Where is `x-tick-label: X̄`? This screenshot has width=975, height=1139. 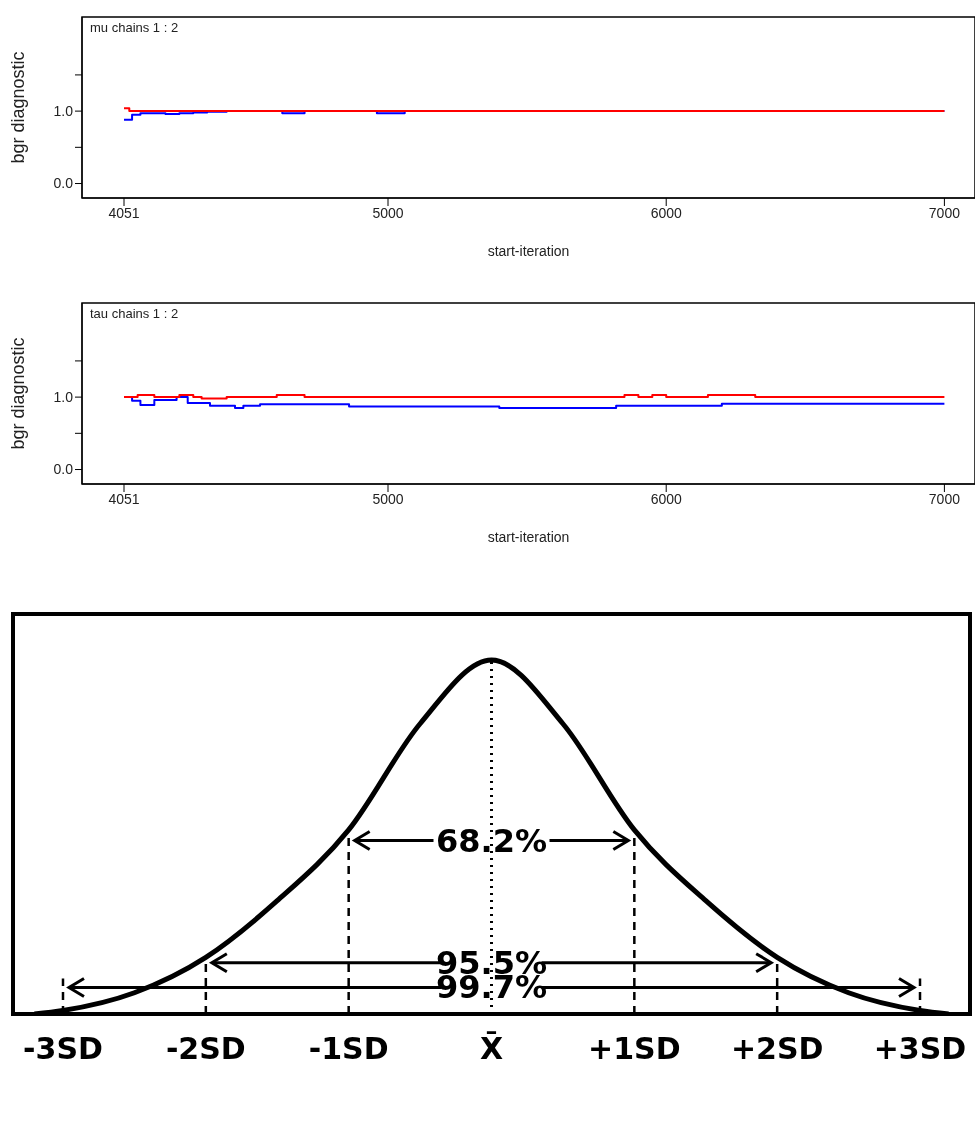 x-tick-label: X̄ is located at coordinates (491, 1048).